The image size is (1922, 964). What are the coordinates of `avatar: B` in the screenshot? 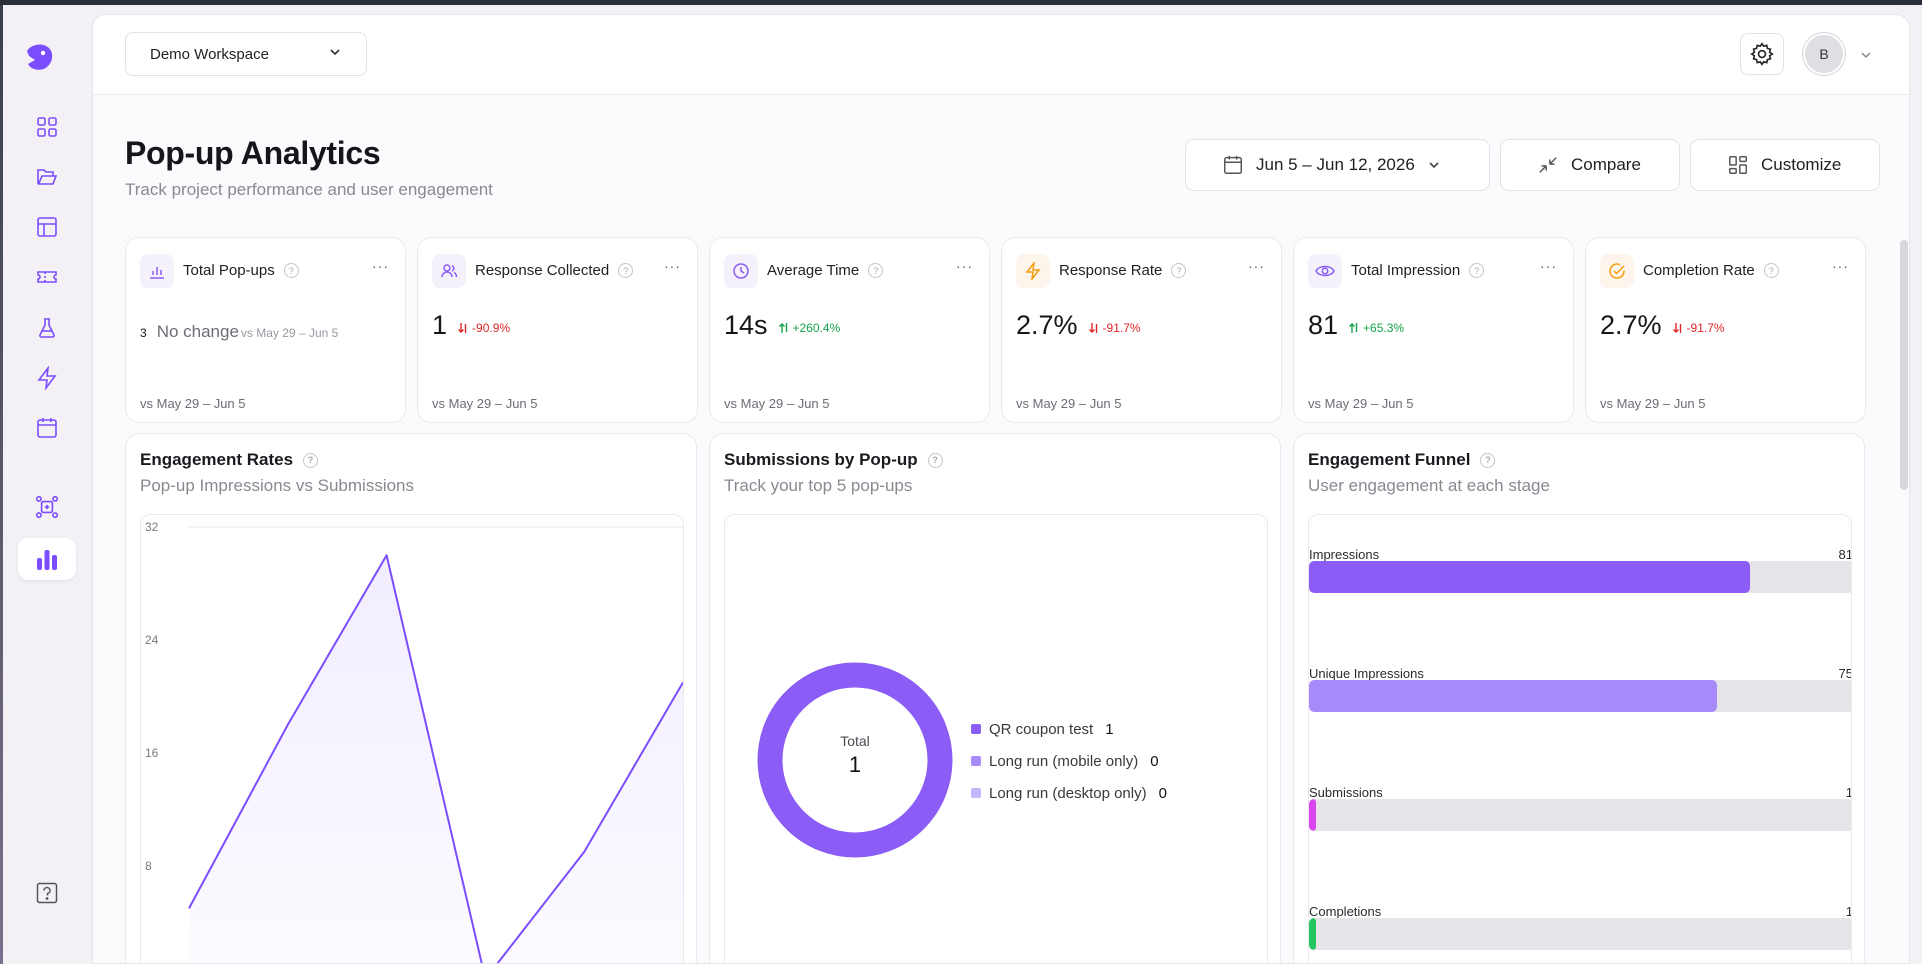 It's located at (1824, 54).